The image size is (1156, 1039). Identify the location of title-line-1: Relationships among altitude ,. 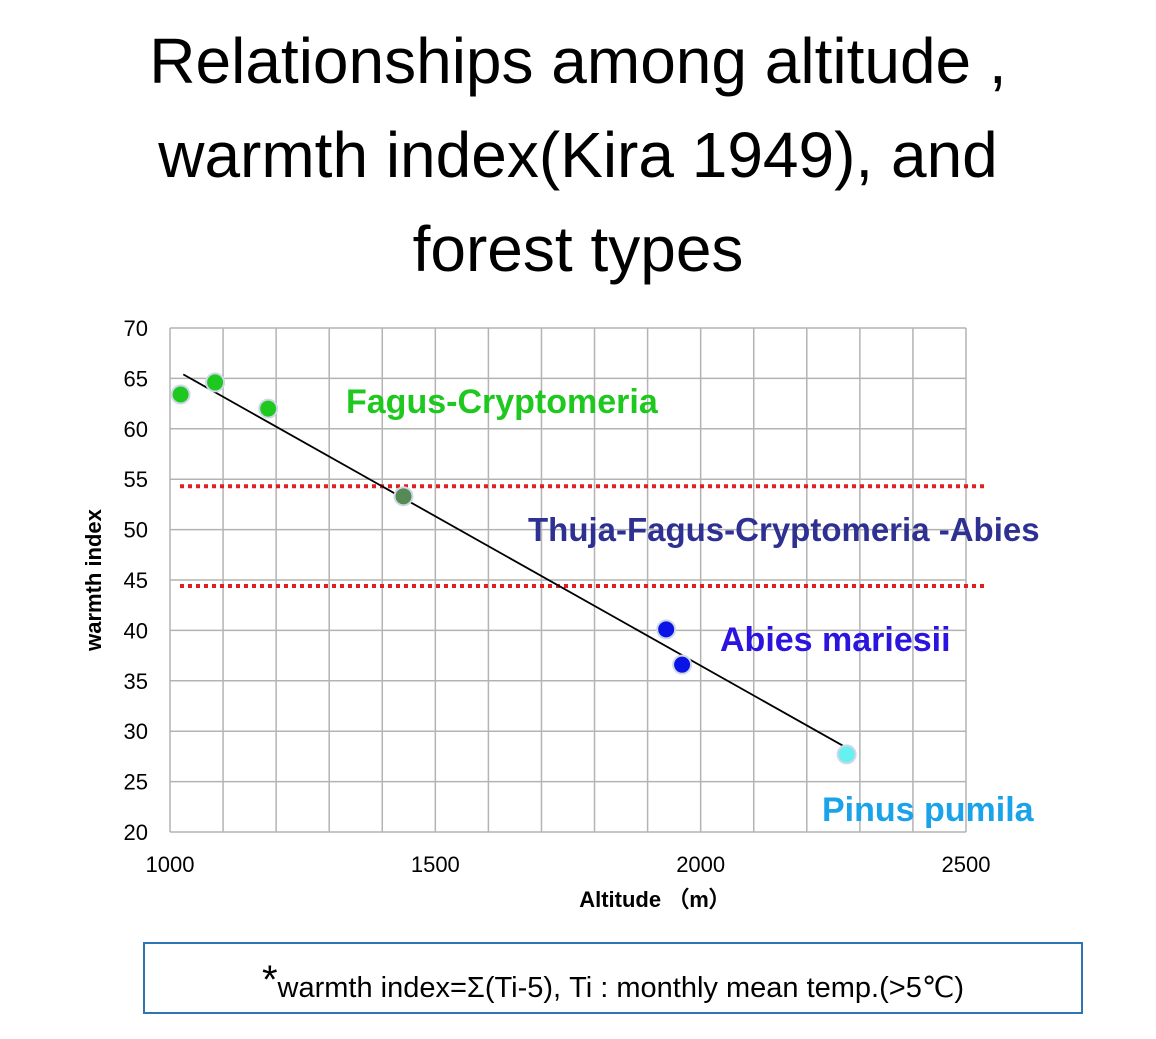
(578, 61).